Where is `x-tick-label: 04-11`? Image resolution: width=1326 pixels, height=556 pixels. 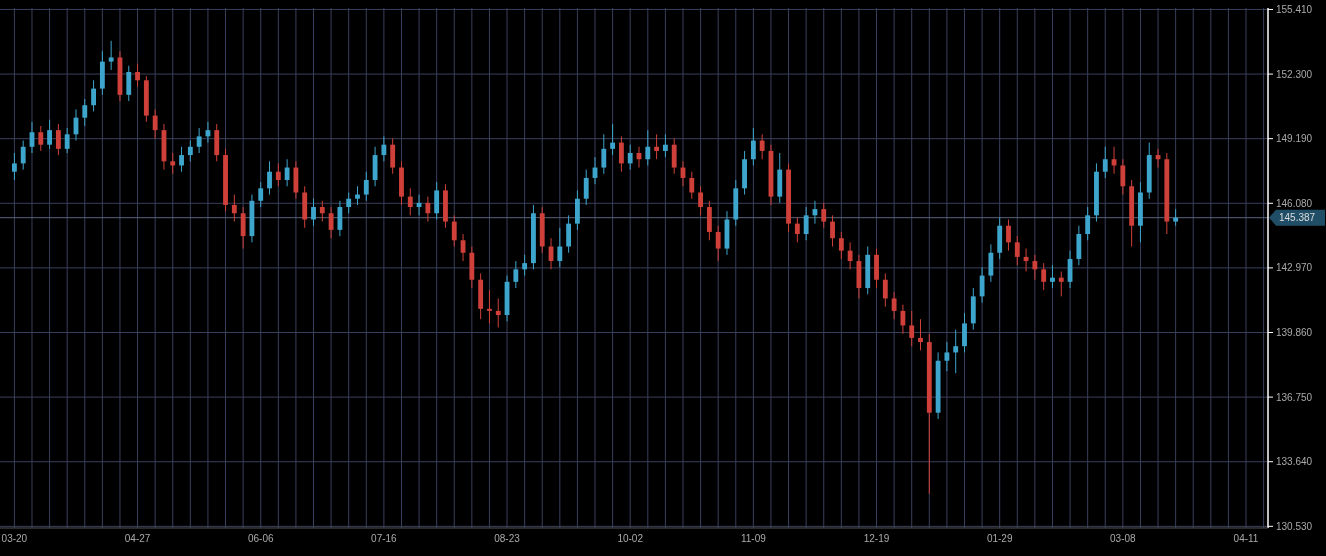
x-tick-label: 04-11 is located at coordinates (1246, 538).